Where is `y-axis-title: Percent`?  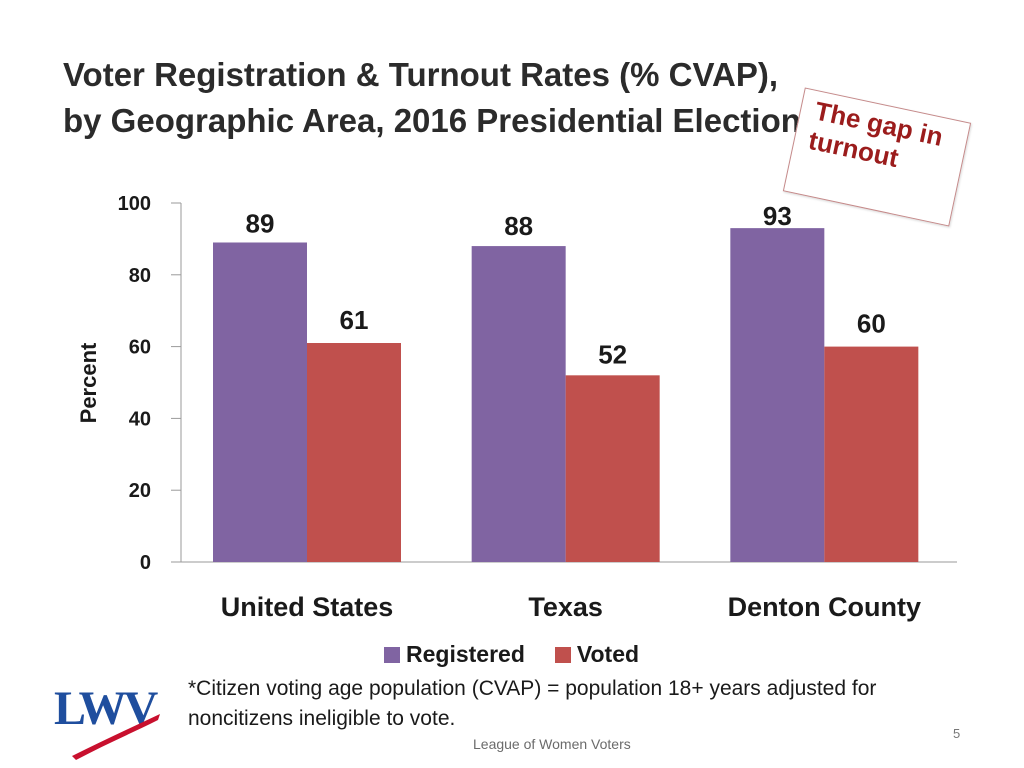
y-axis-title: Percent is located at coordinates (88, 382).